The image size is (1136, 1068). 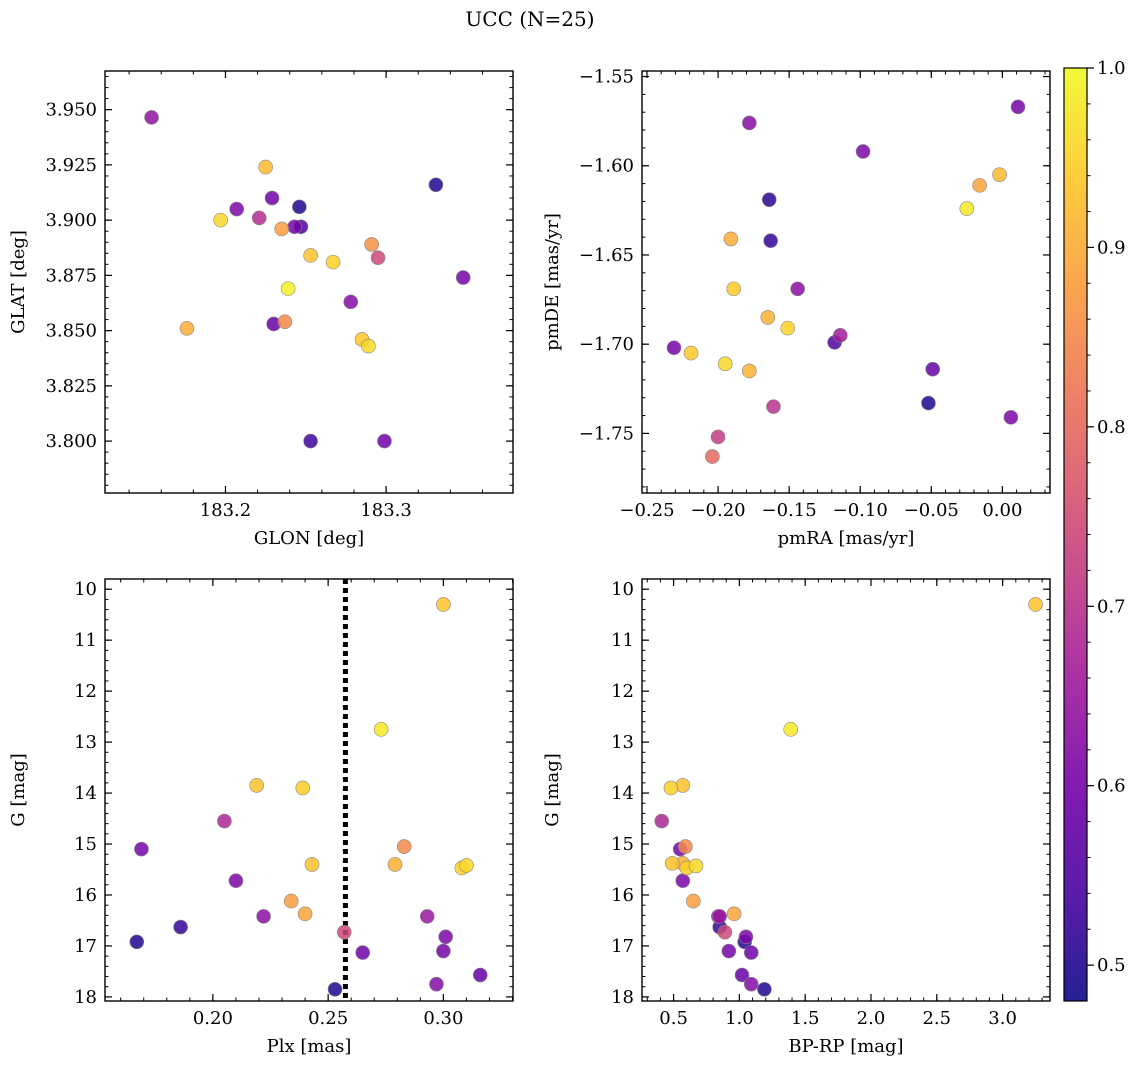 I want to click on y-tick-label: 3.825, so click(x=71, y=386).